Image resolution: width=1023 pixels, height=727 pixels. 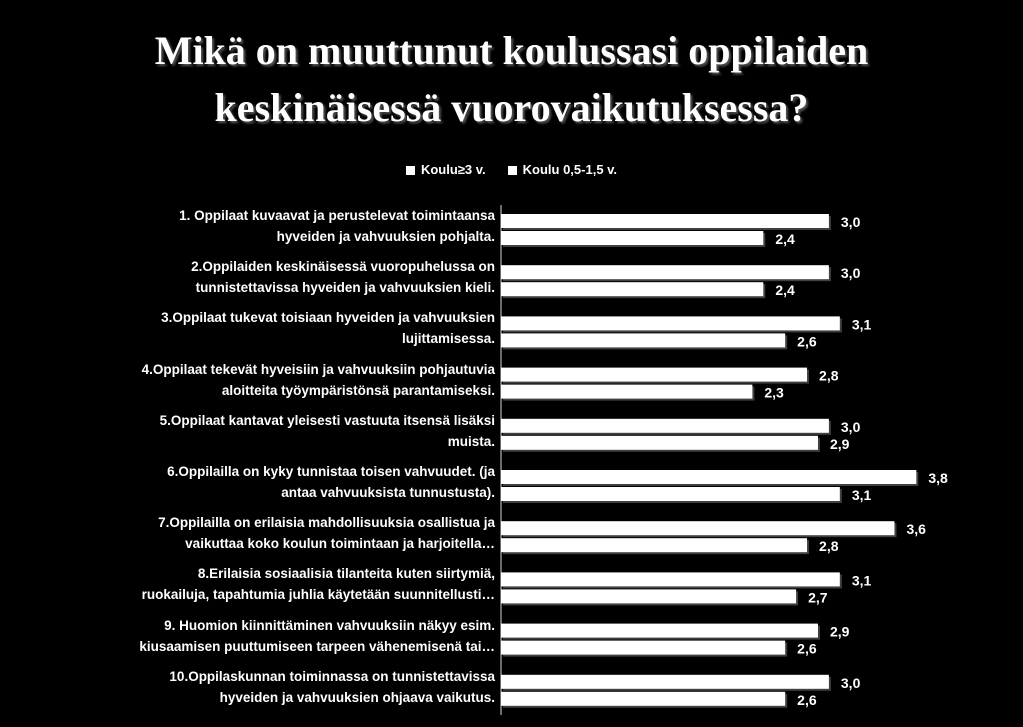 I want to click on category-label-line: lujittamisessa., so click(x=448, y=339).